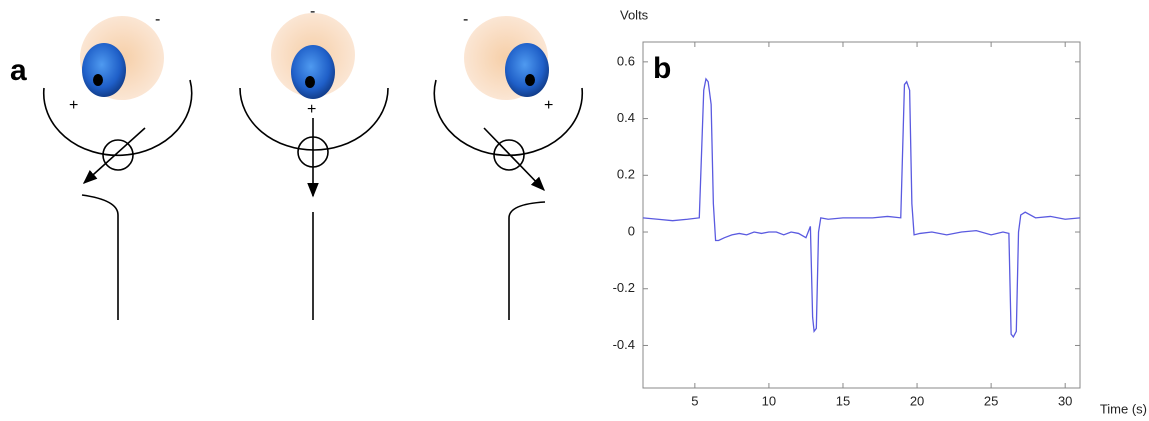 This screenshot has width=1149, height=421. What do you see at coordinates (769, 400) in the screenshot?
I see `x-tick-label: 10` at bounding box center [769, 400].